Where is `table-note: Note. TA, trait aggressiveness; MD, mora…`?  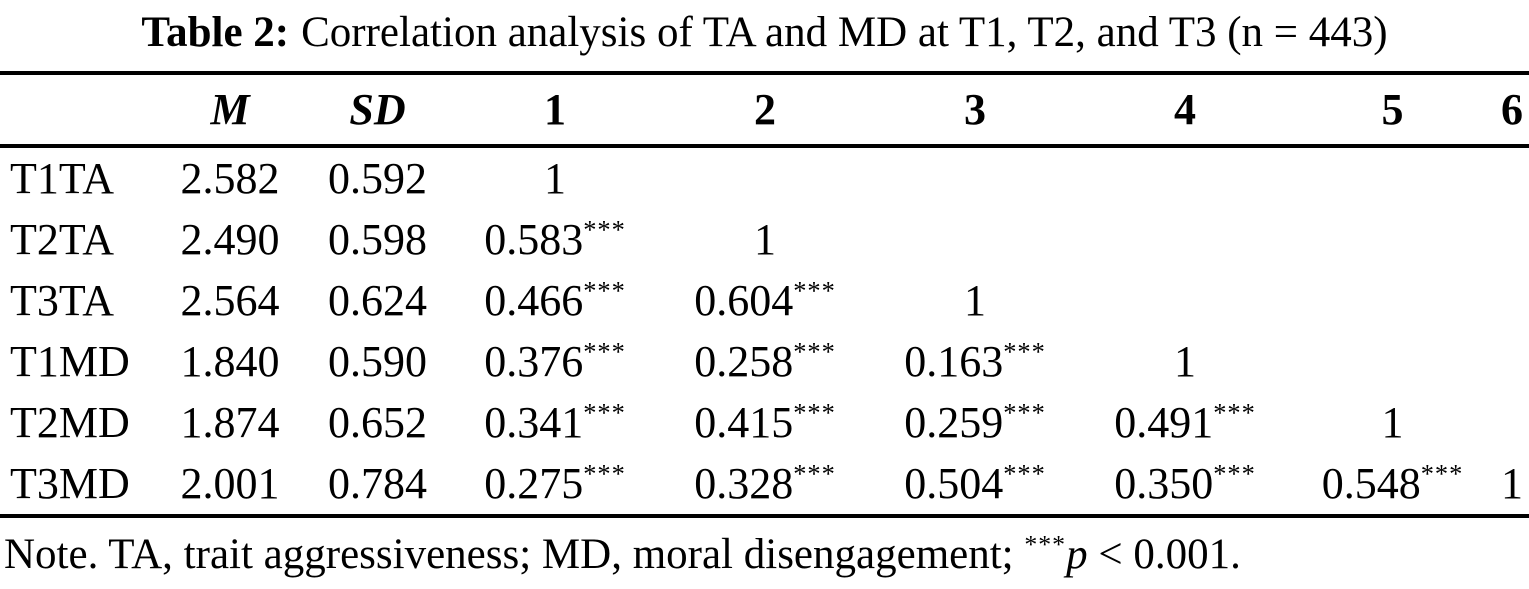 table-note: Note. TA, trait aggressiveness; MD, mora… is located at coordinates (764, 554).